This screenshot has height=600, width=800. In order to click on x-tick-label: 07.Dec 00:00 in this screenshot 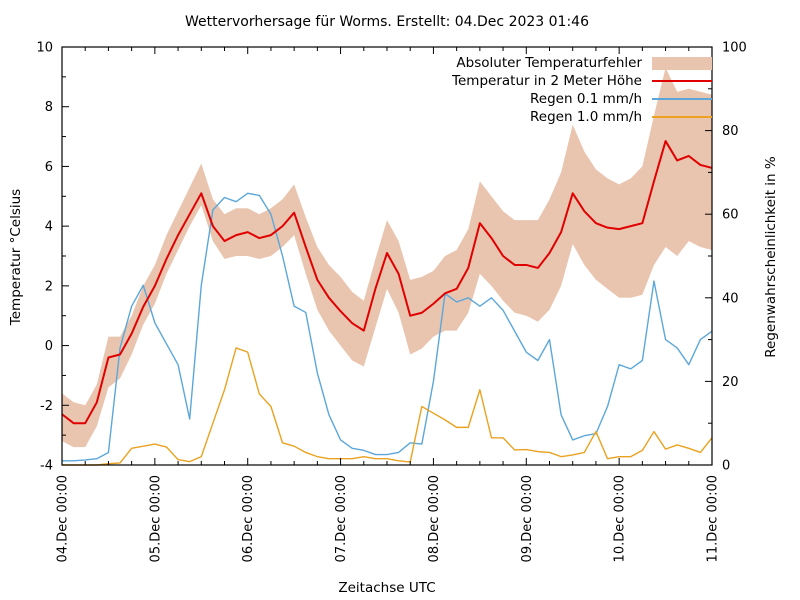, I will do `click(341, 518)`.